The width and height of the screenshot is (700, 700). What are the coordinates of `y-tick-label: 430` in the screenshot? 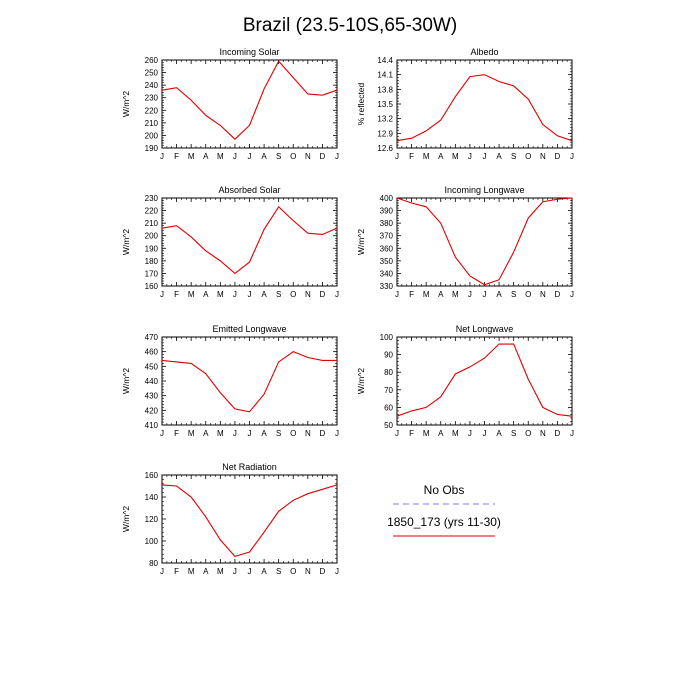 It's located at (152, 396).